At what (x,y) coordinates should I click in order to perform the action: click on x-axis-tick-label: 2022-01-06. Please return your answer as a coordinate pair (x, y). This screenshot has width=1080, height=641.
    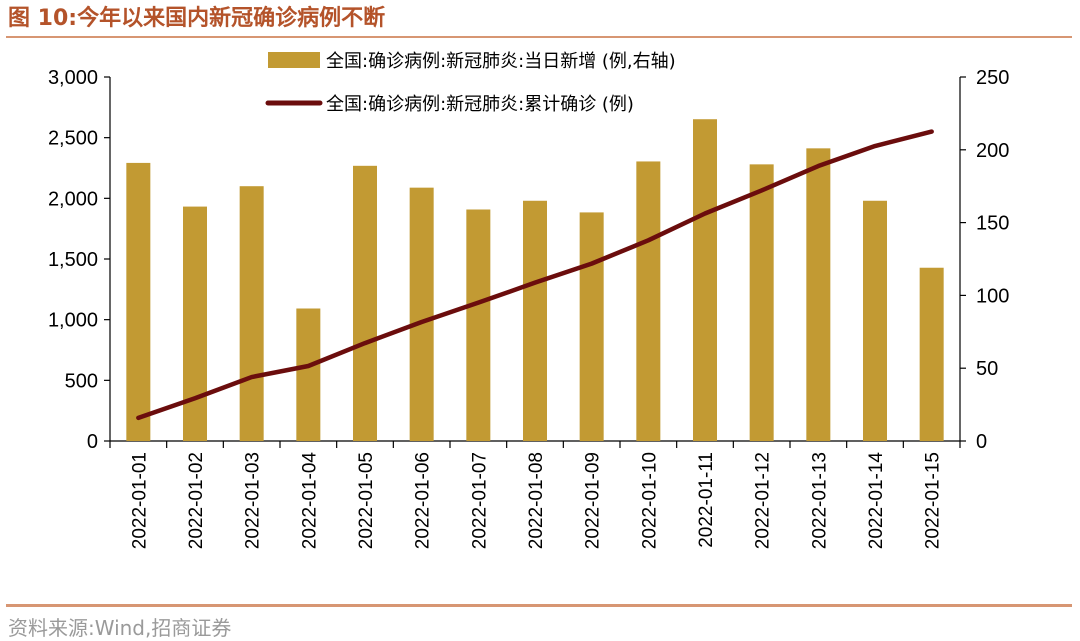
    Looking at the image, I should click on (423, 500).